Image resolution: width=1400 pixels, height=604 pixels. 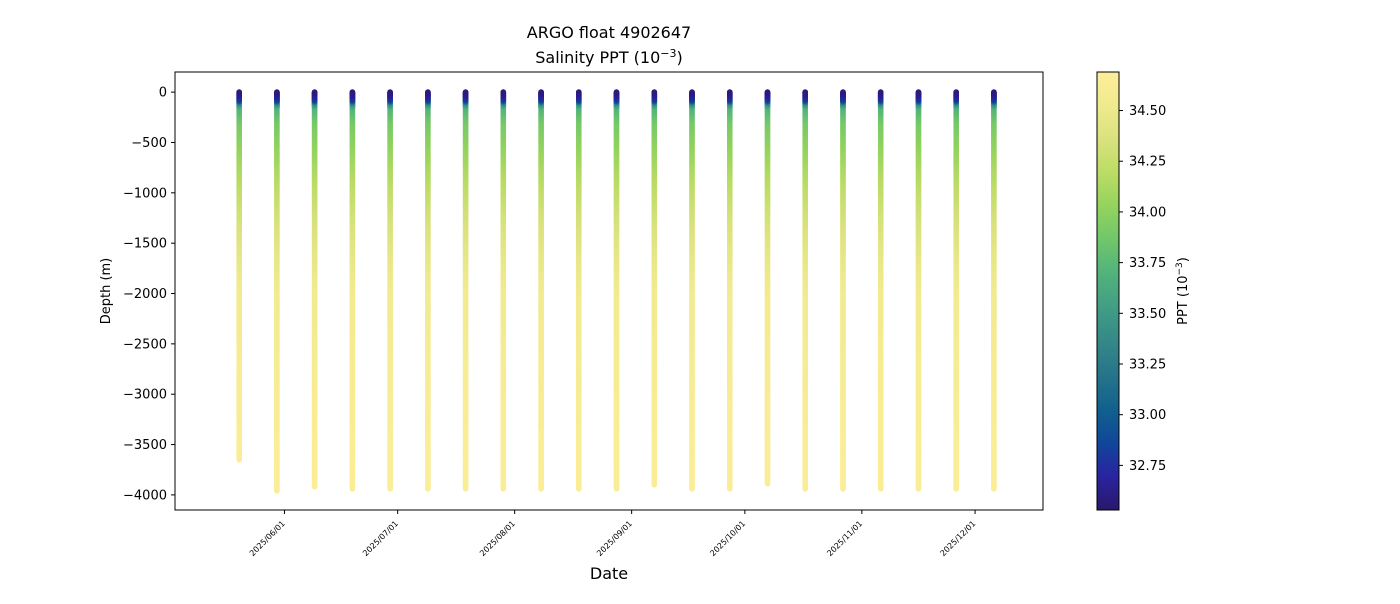 I want to click on chart-subtitle: Salinity PPT (10−3), so click(x=609, y=57).